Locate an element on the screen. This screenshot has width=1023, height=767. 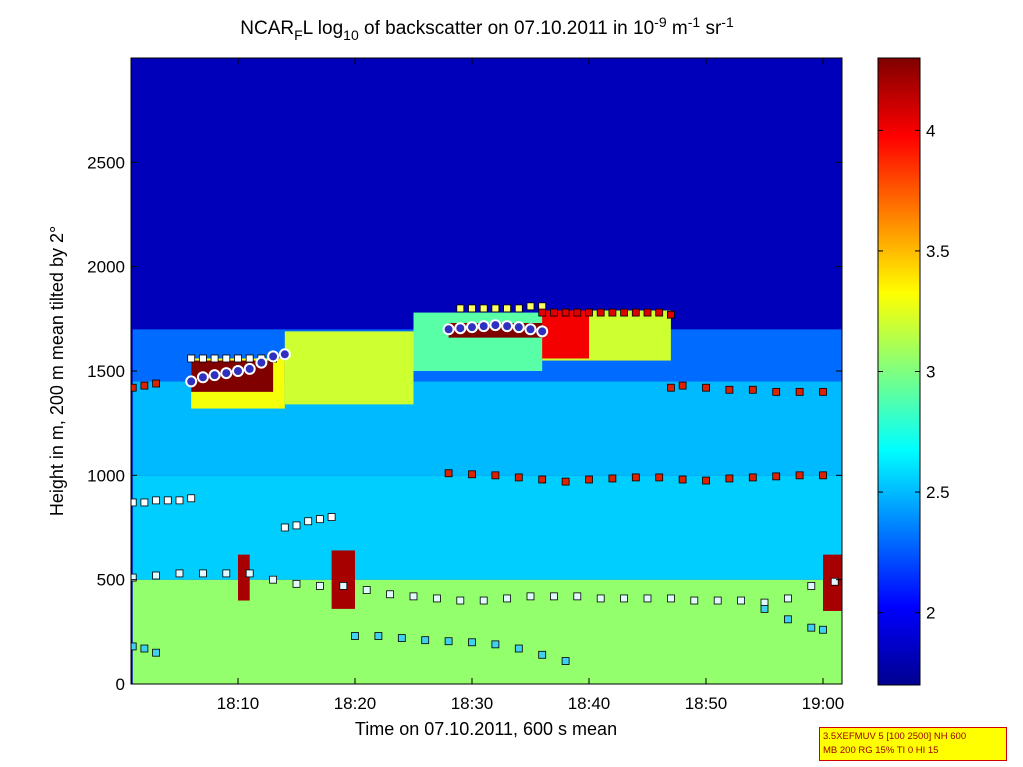
info-line-1: 3.5XEFMUV 5 [100 2500] NH 600 is located at coordinates (895, 736).